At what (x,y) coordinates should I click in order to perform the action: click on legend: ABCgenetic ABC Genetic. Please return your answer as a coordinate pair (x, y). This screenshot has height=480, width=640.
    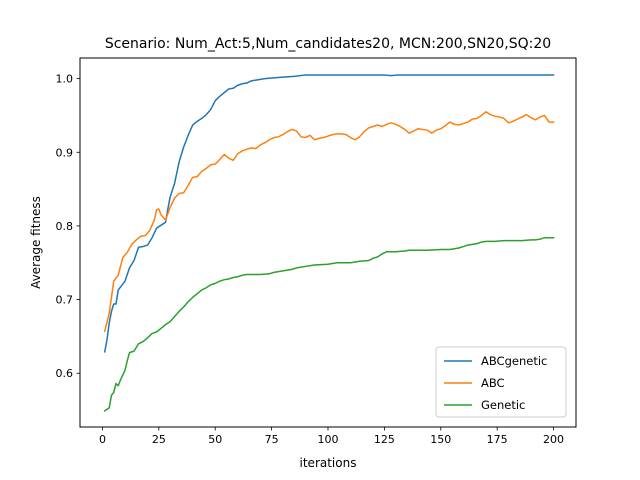
    Looking at the image, I should click on (501, 382).